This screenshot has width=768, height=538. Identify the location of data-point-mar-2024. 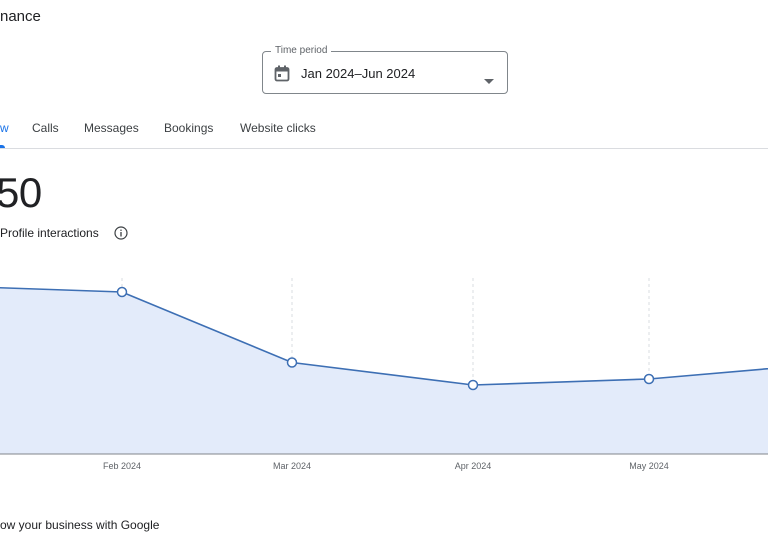
(292, 362).